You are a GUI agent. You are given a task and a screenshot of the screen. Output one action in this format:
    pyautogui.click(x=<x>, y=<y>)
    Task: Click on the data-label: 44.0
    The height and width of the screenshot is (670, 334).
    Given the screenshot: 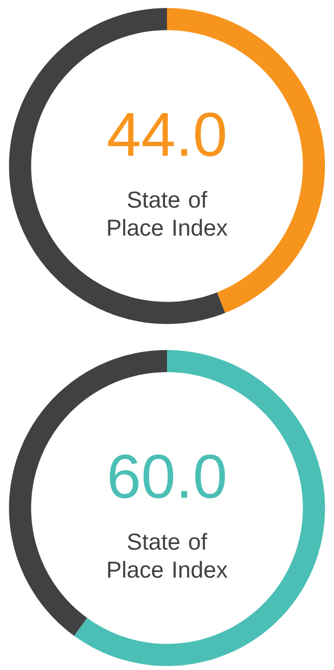 What is the action you would take?
    pyautogui.click(x=166, y=134)
    